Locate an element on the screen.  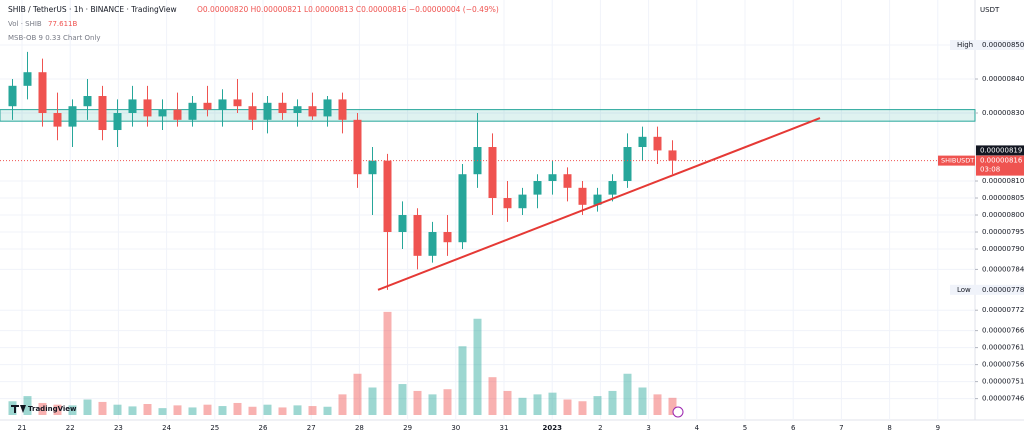
countdown: 03:08 is located at coordinates (990, 170).